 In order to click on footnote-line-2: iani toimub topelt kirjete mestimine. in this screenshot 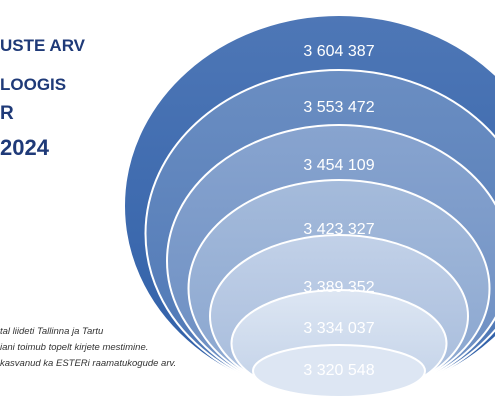, I will do `click(74, 347)`.